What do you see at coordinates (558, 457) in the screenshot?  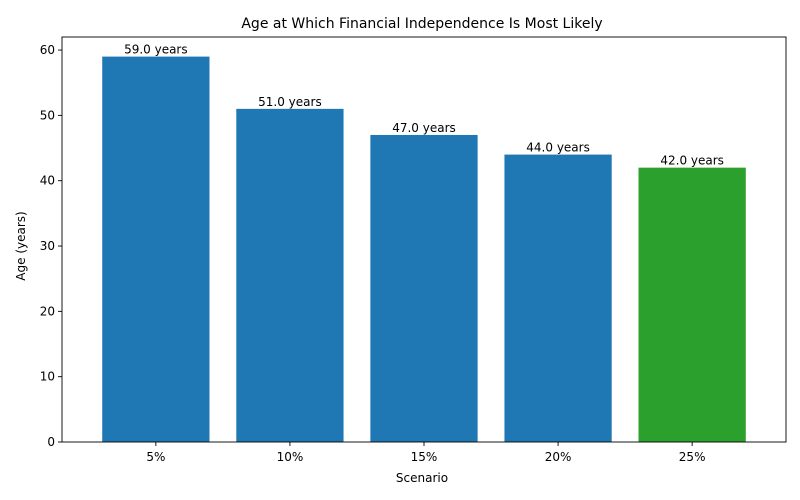 I see `x-tick-label-3: 20%` at bounding box center [558, 457].